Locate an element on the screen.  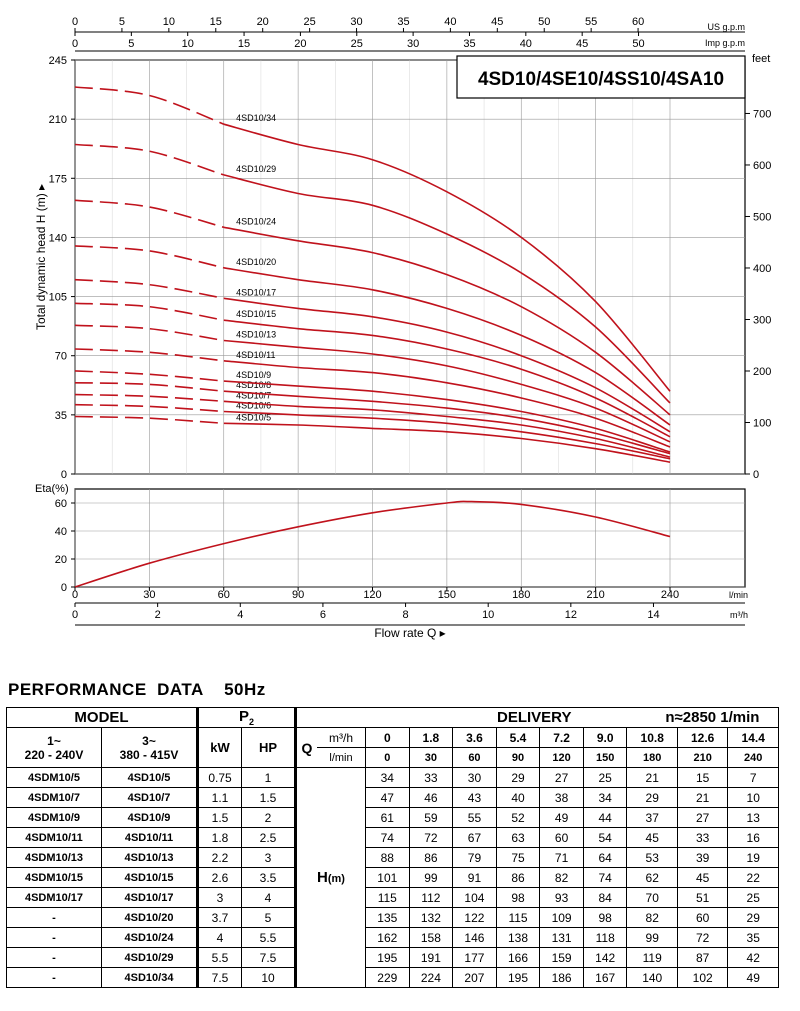
eta-axis-label: Eta(%) is located at coordinates (52, 489).